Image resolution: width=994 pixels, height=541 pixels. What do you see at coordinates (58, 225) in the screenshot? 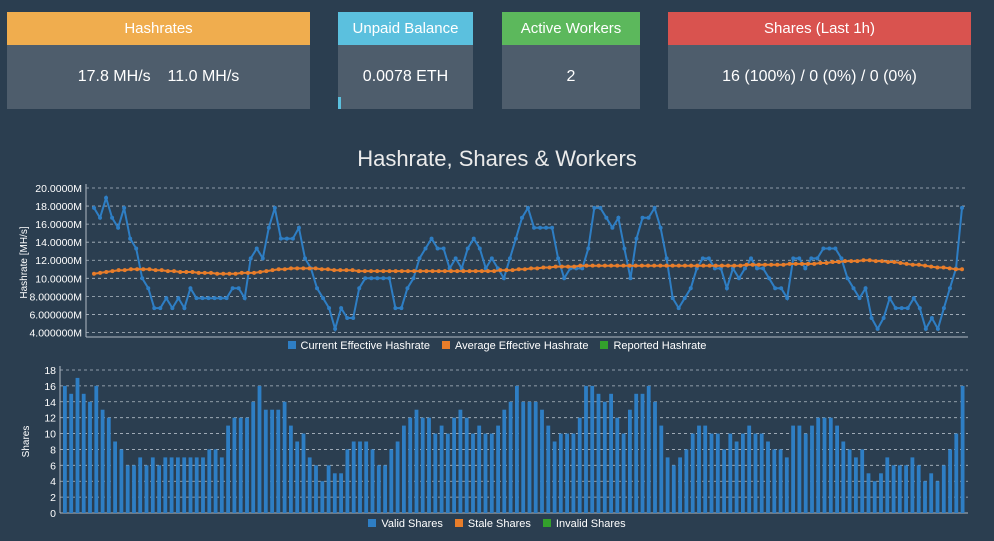
I see `y-tick-label: 16.0000M` at bounding box center [58, 225].